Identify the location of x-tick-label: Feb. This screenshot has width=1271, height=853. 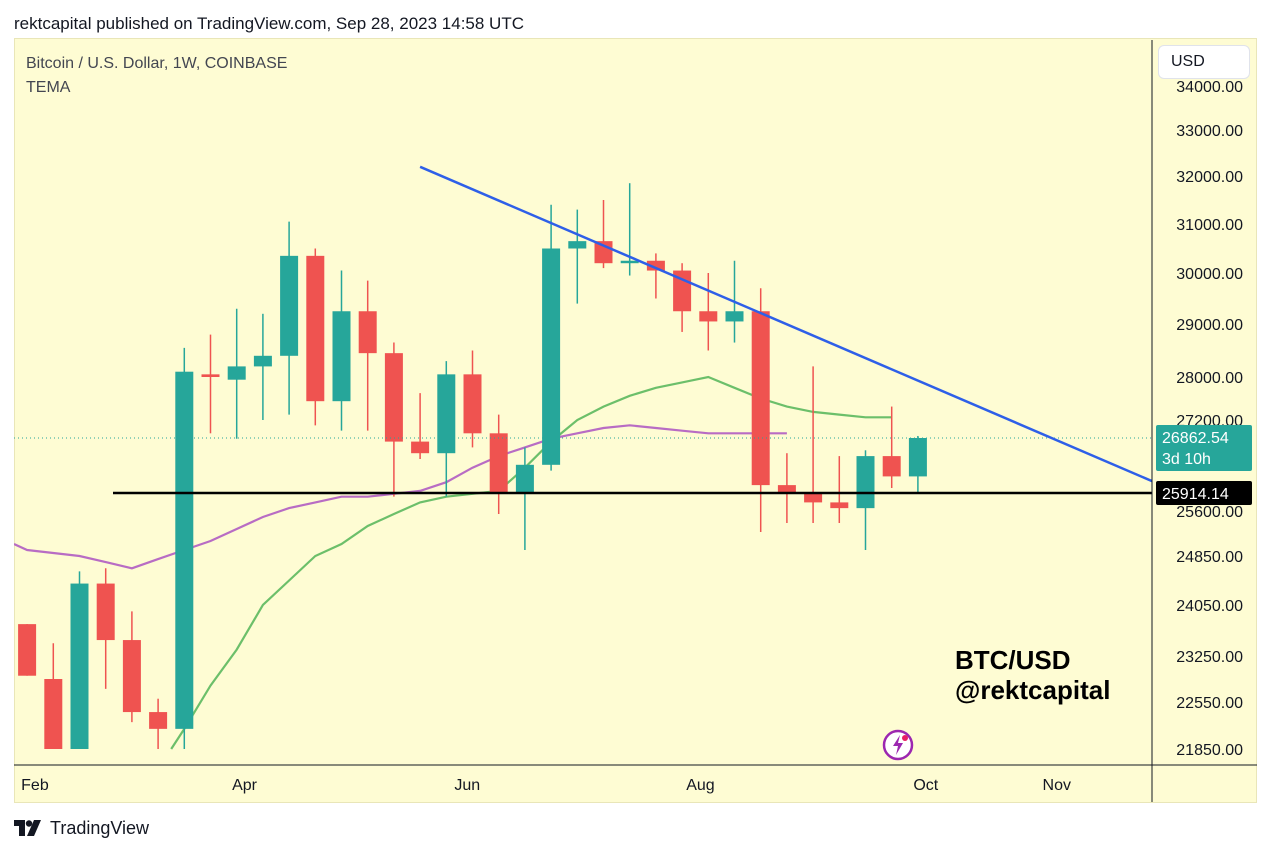
(35, 785).